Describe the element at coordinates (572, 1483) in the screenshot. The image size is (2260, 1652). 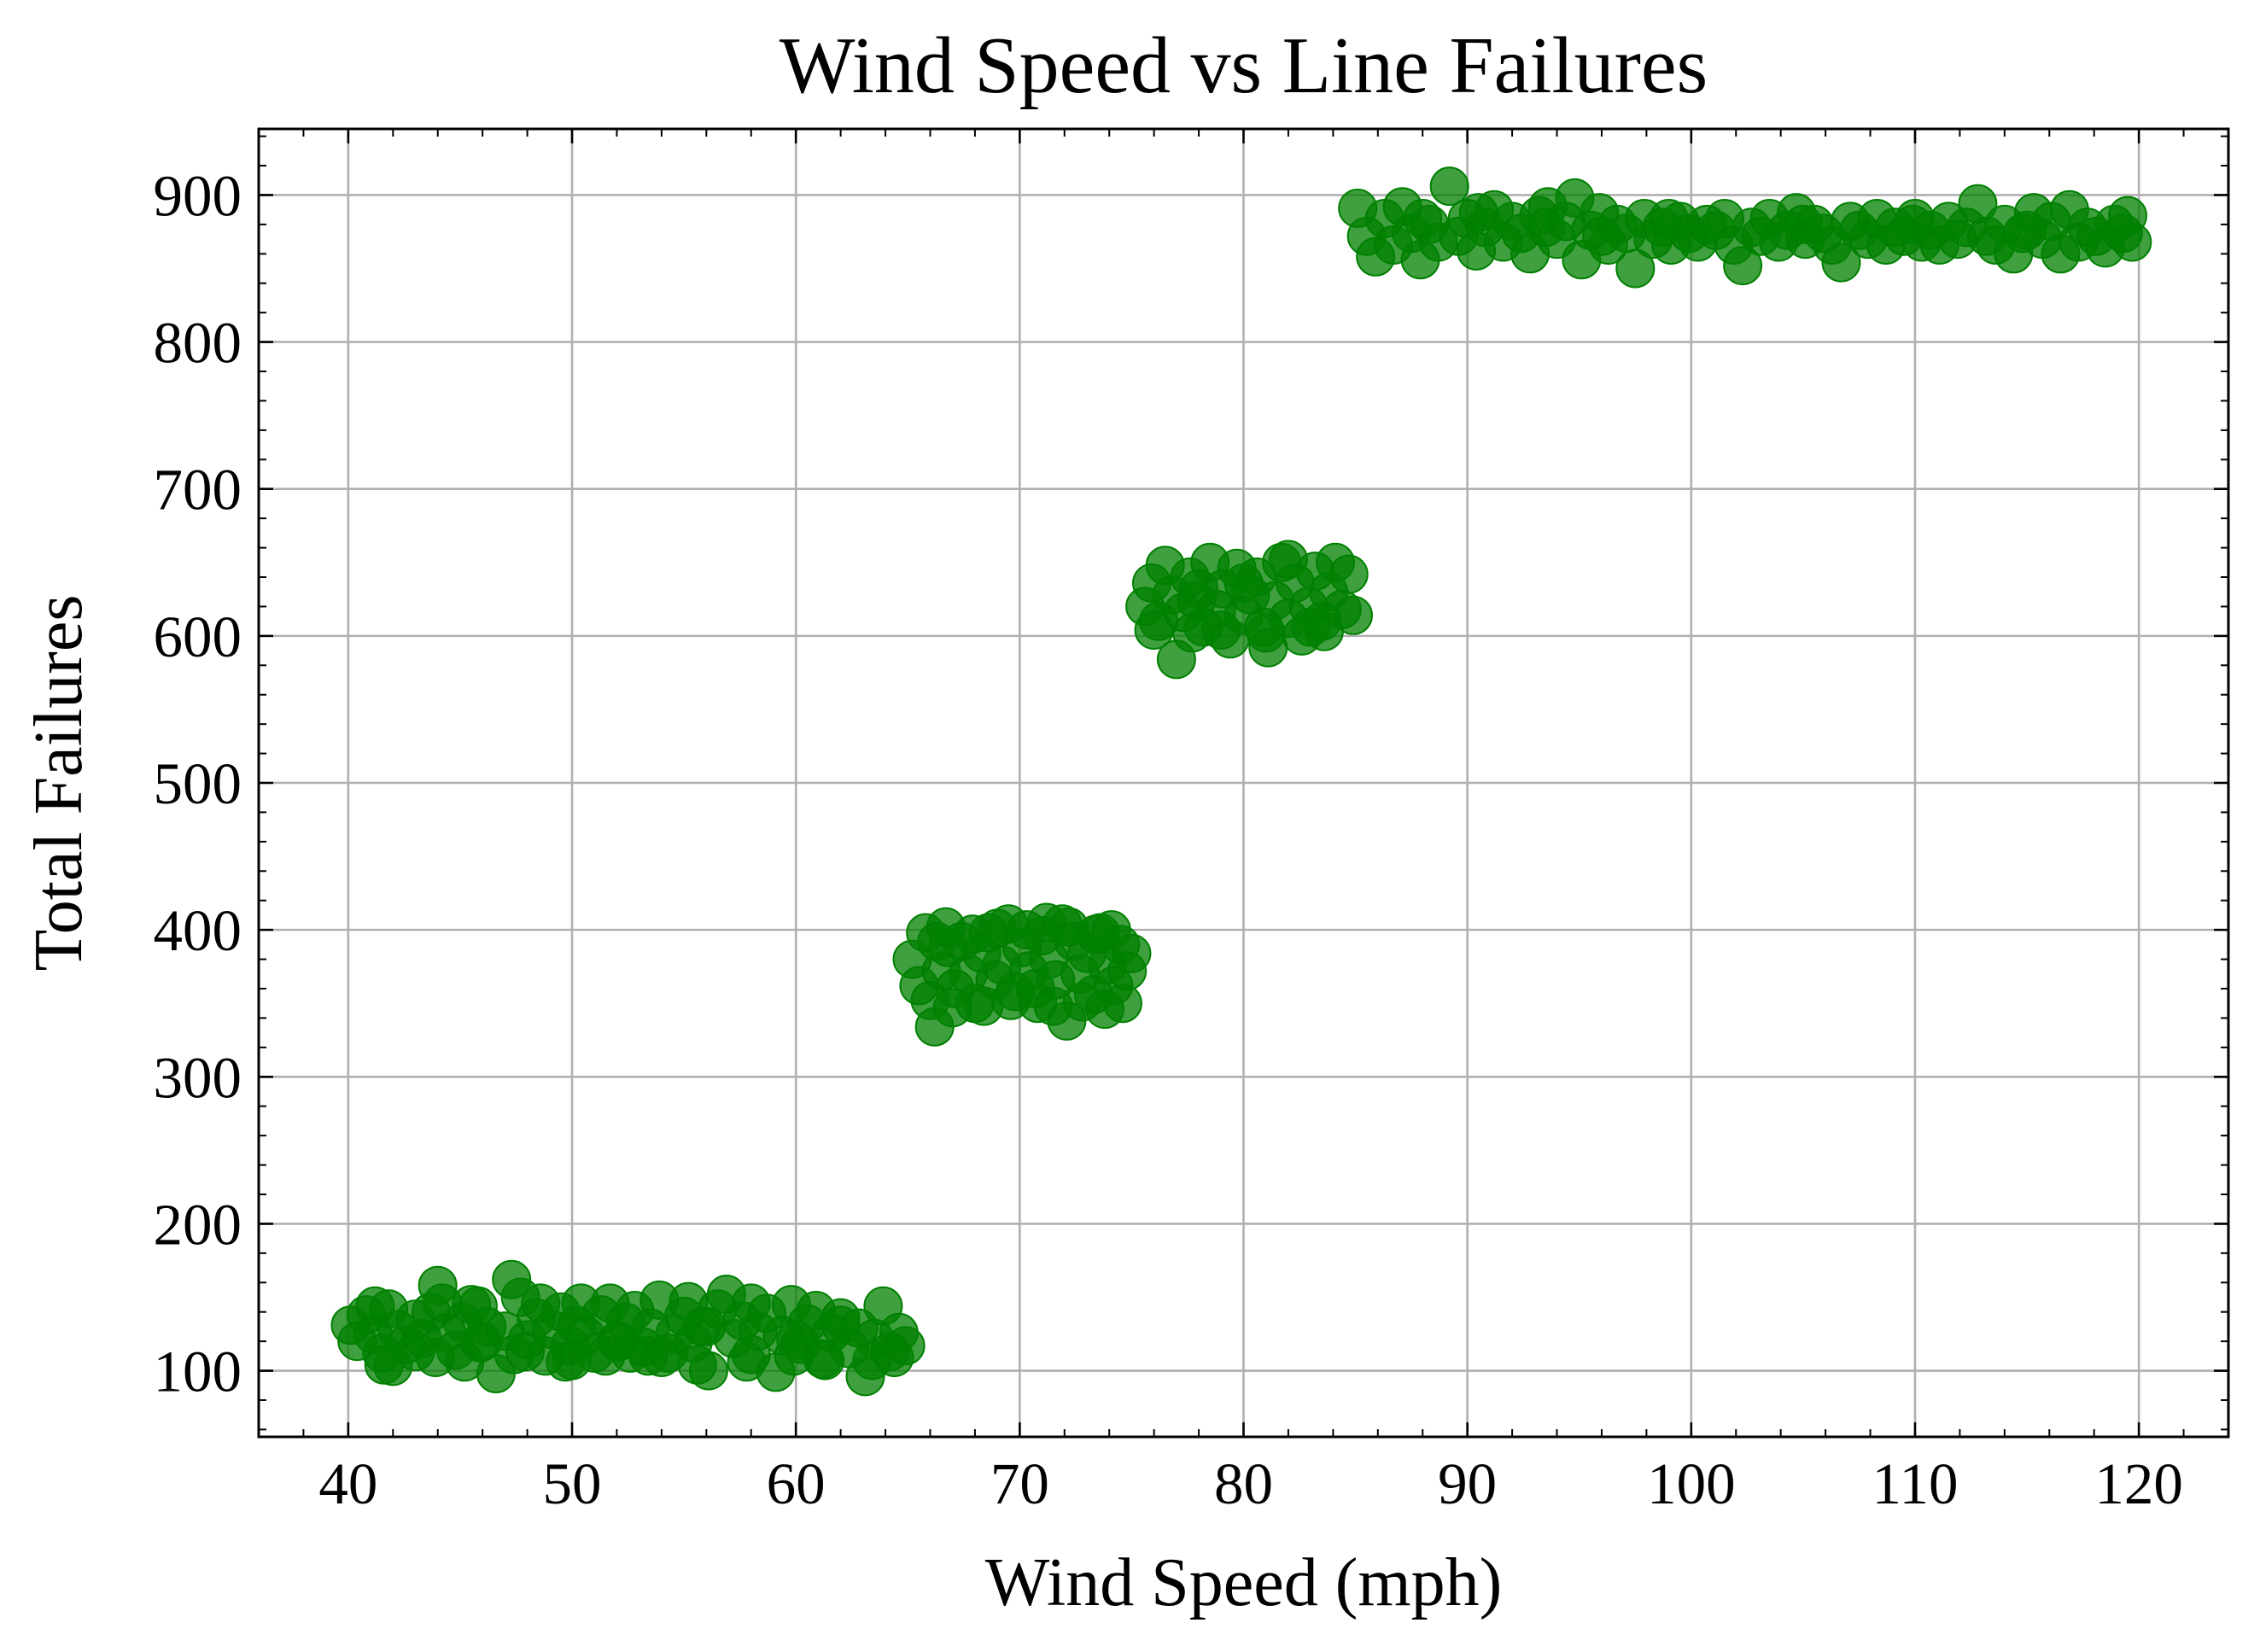
I see `x-tick-label: 50` at that location.